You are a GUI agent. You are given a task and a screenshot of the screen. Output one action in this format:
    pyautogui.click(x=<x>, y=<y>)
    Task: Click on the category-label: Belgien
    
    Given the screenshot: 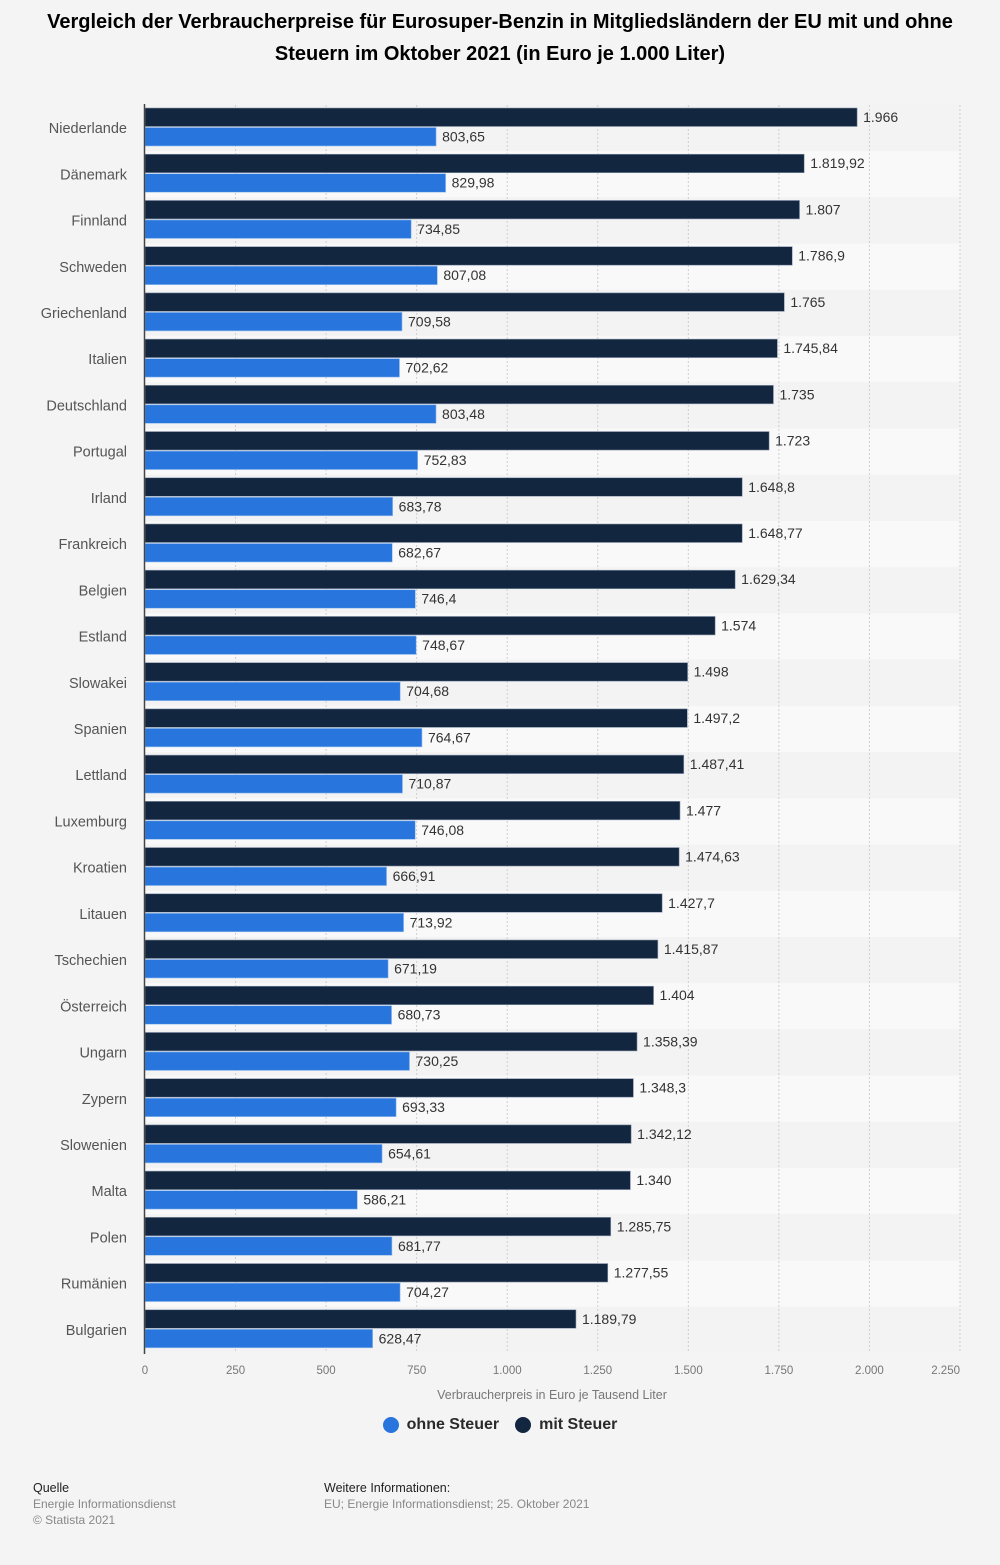 What is the action you would take?
    pyautogui.click(x=103, y=591)
    